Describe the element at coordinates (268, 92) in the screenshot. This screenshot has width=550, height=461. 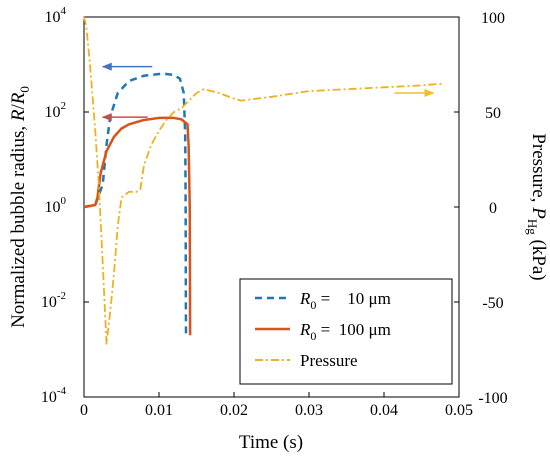
I see `annotation-layer` at that location.